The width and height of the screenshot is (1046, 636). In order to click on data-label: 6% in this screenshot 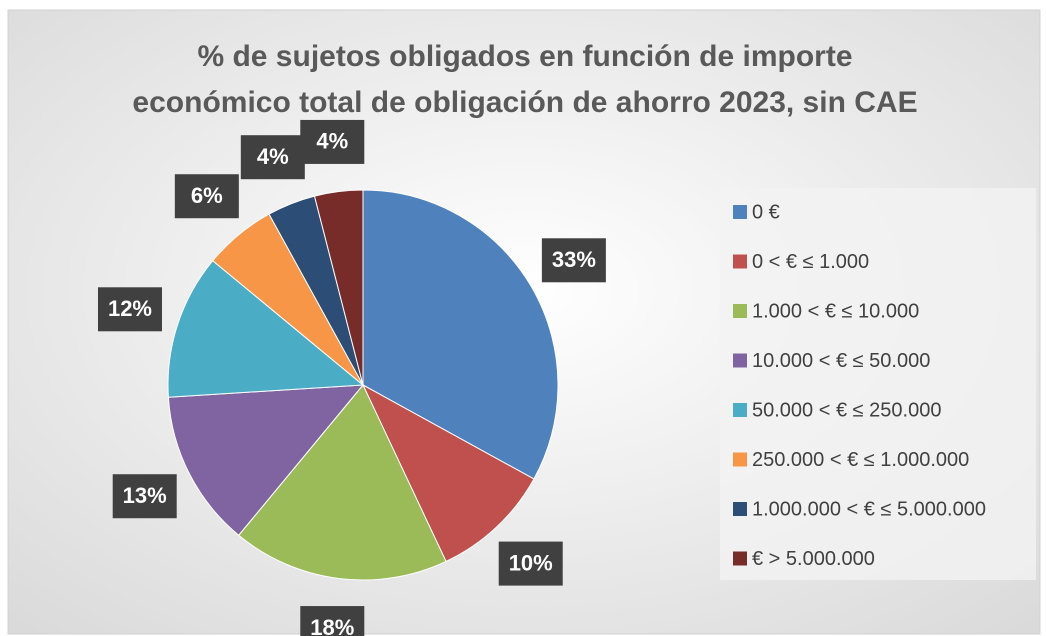, I will do `click(207, 195)`.